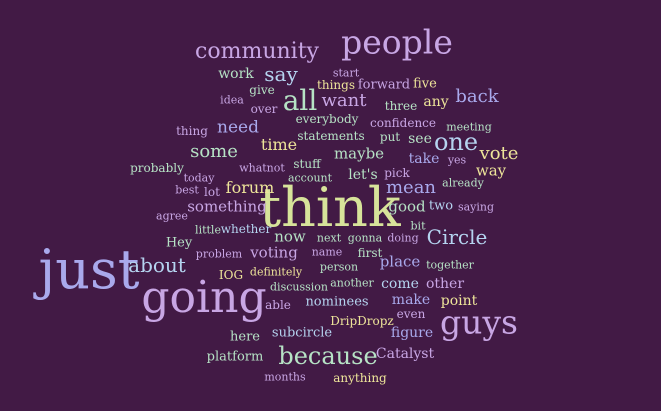  I want to click on word-now: now, so click(290, 236).